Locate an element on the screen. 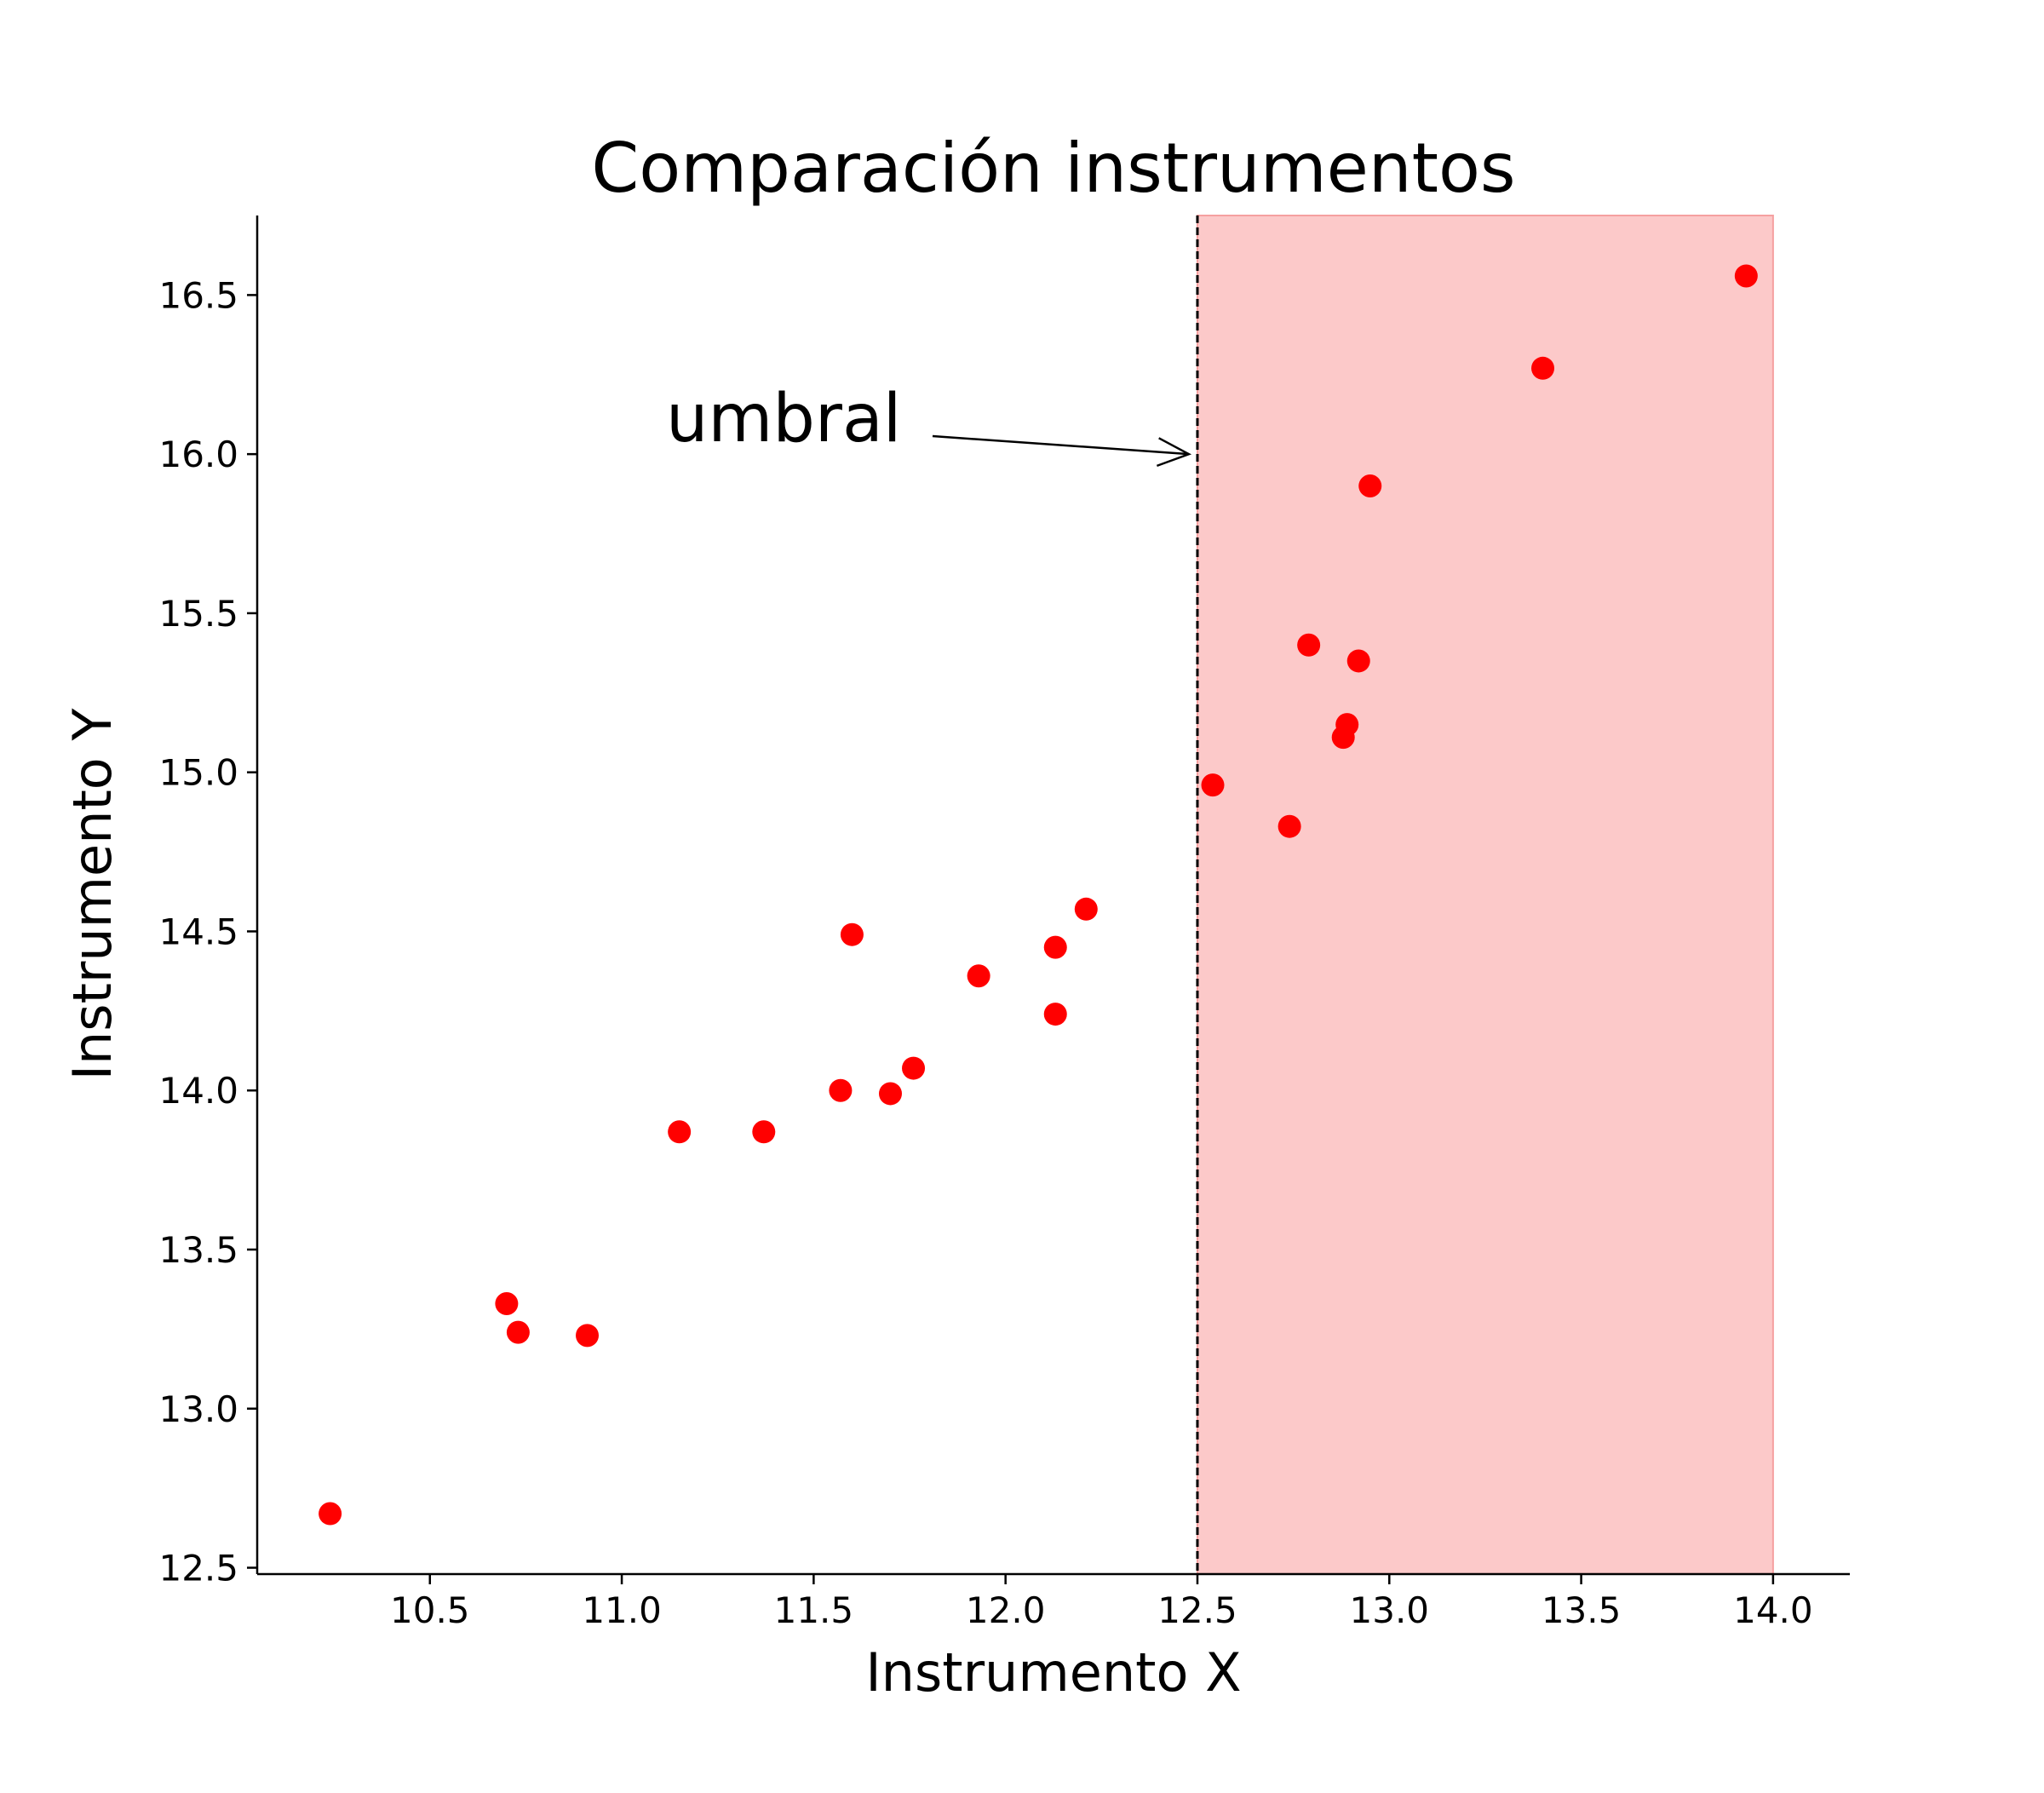 The height and width of the screenshot is (1793, 2044). y-tick-label: 16.5 is located at coordinates (198, 295).